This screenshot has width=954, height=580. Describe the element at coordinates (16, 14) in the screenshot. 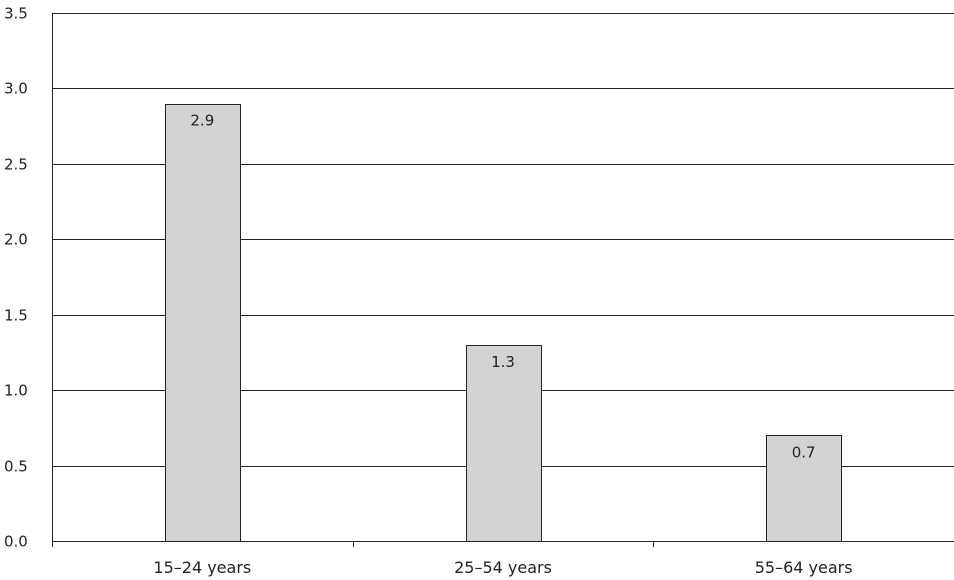

I see `y-tick-label: 3.5` at that location.